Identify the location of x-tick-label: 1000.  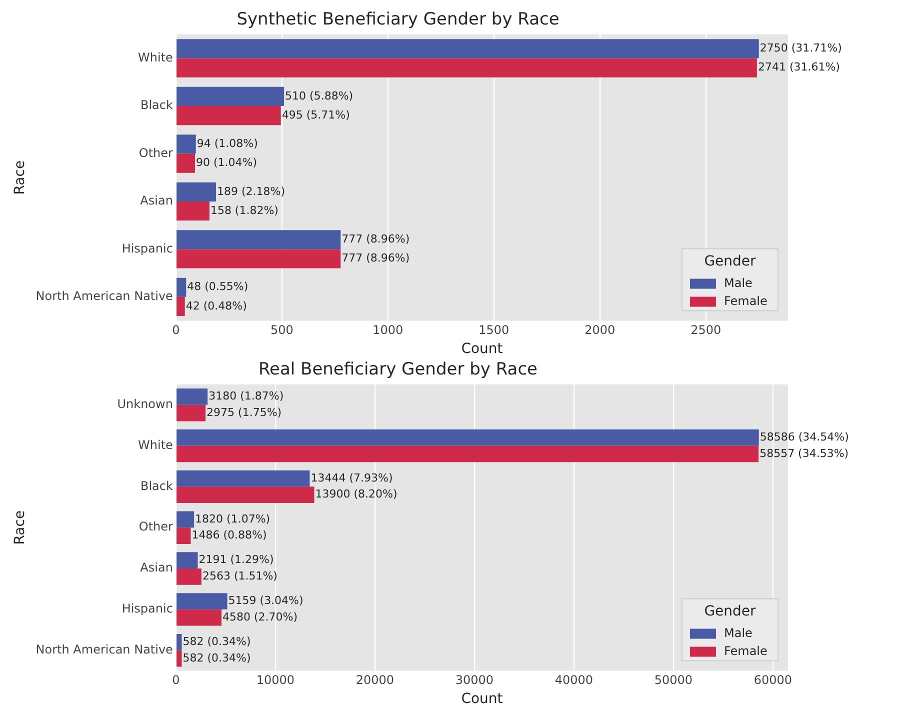
(388, 330).